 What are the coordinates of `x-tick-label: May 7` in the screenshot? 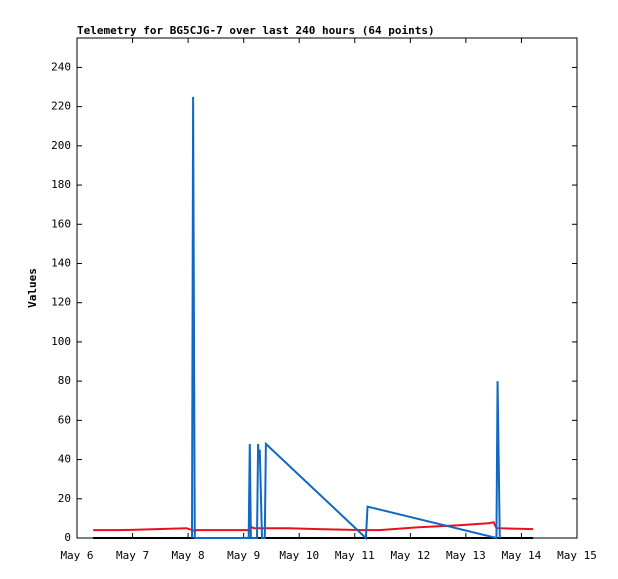 It's located at (132, 555).